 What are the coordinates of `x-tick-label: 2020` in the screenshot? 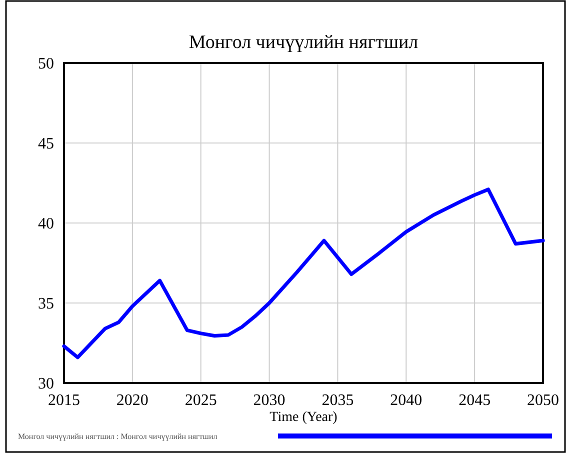 It's located at (132, 400).